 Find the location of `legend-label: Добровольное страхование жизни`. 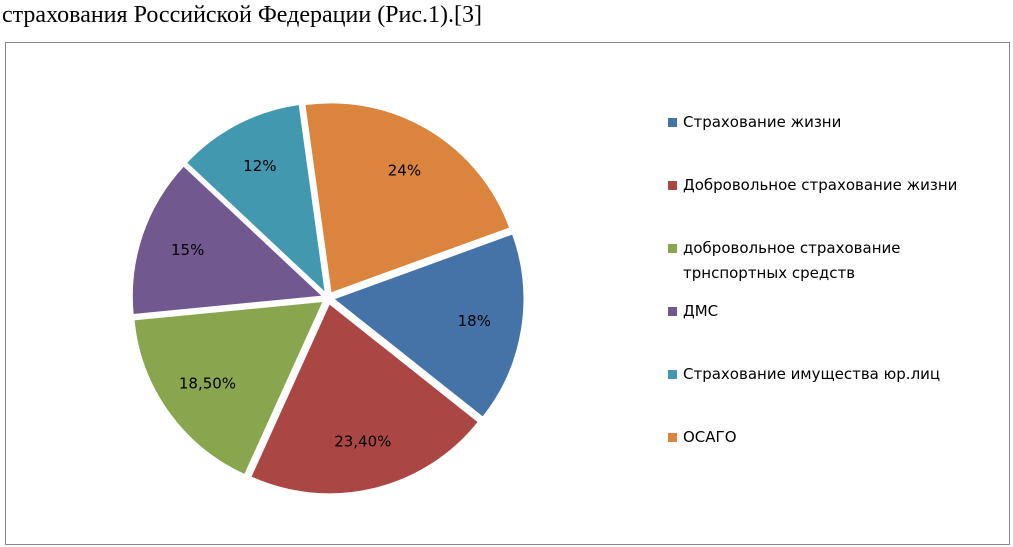

legend-label: Добровольное страхование жизни is located at coordinates (820, 185).